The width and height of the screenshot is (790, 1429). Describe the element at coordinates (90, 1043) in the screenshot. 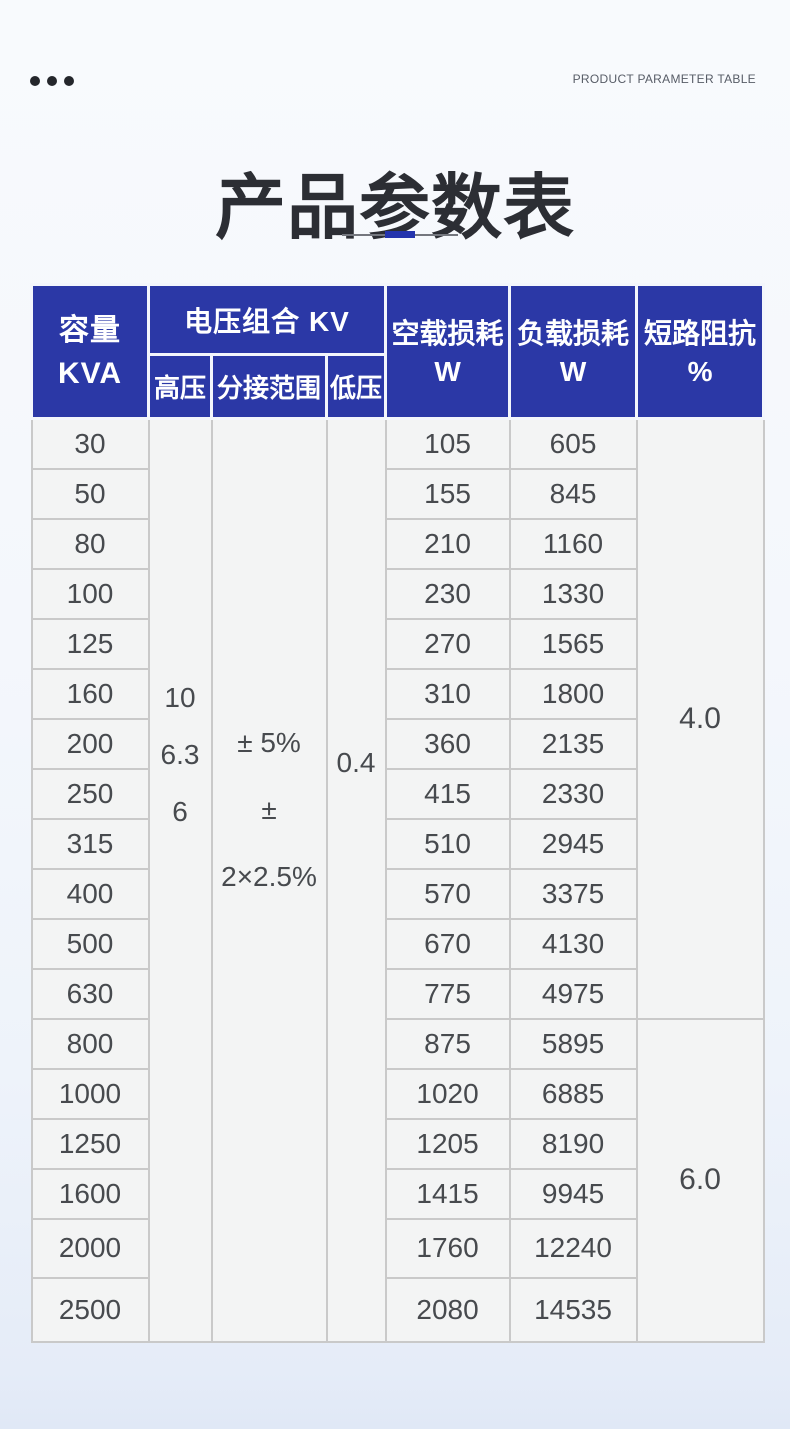

I see `capacity-cell: 800` at that location.